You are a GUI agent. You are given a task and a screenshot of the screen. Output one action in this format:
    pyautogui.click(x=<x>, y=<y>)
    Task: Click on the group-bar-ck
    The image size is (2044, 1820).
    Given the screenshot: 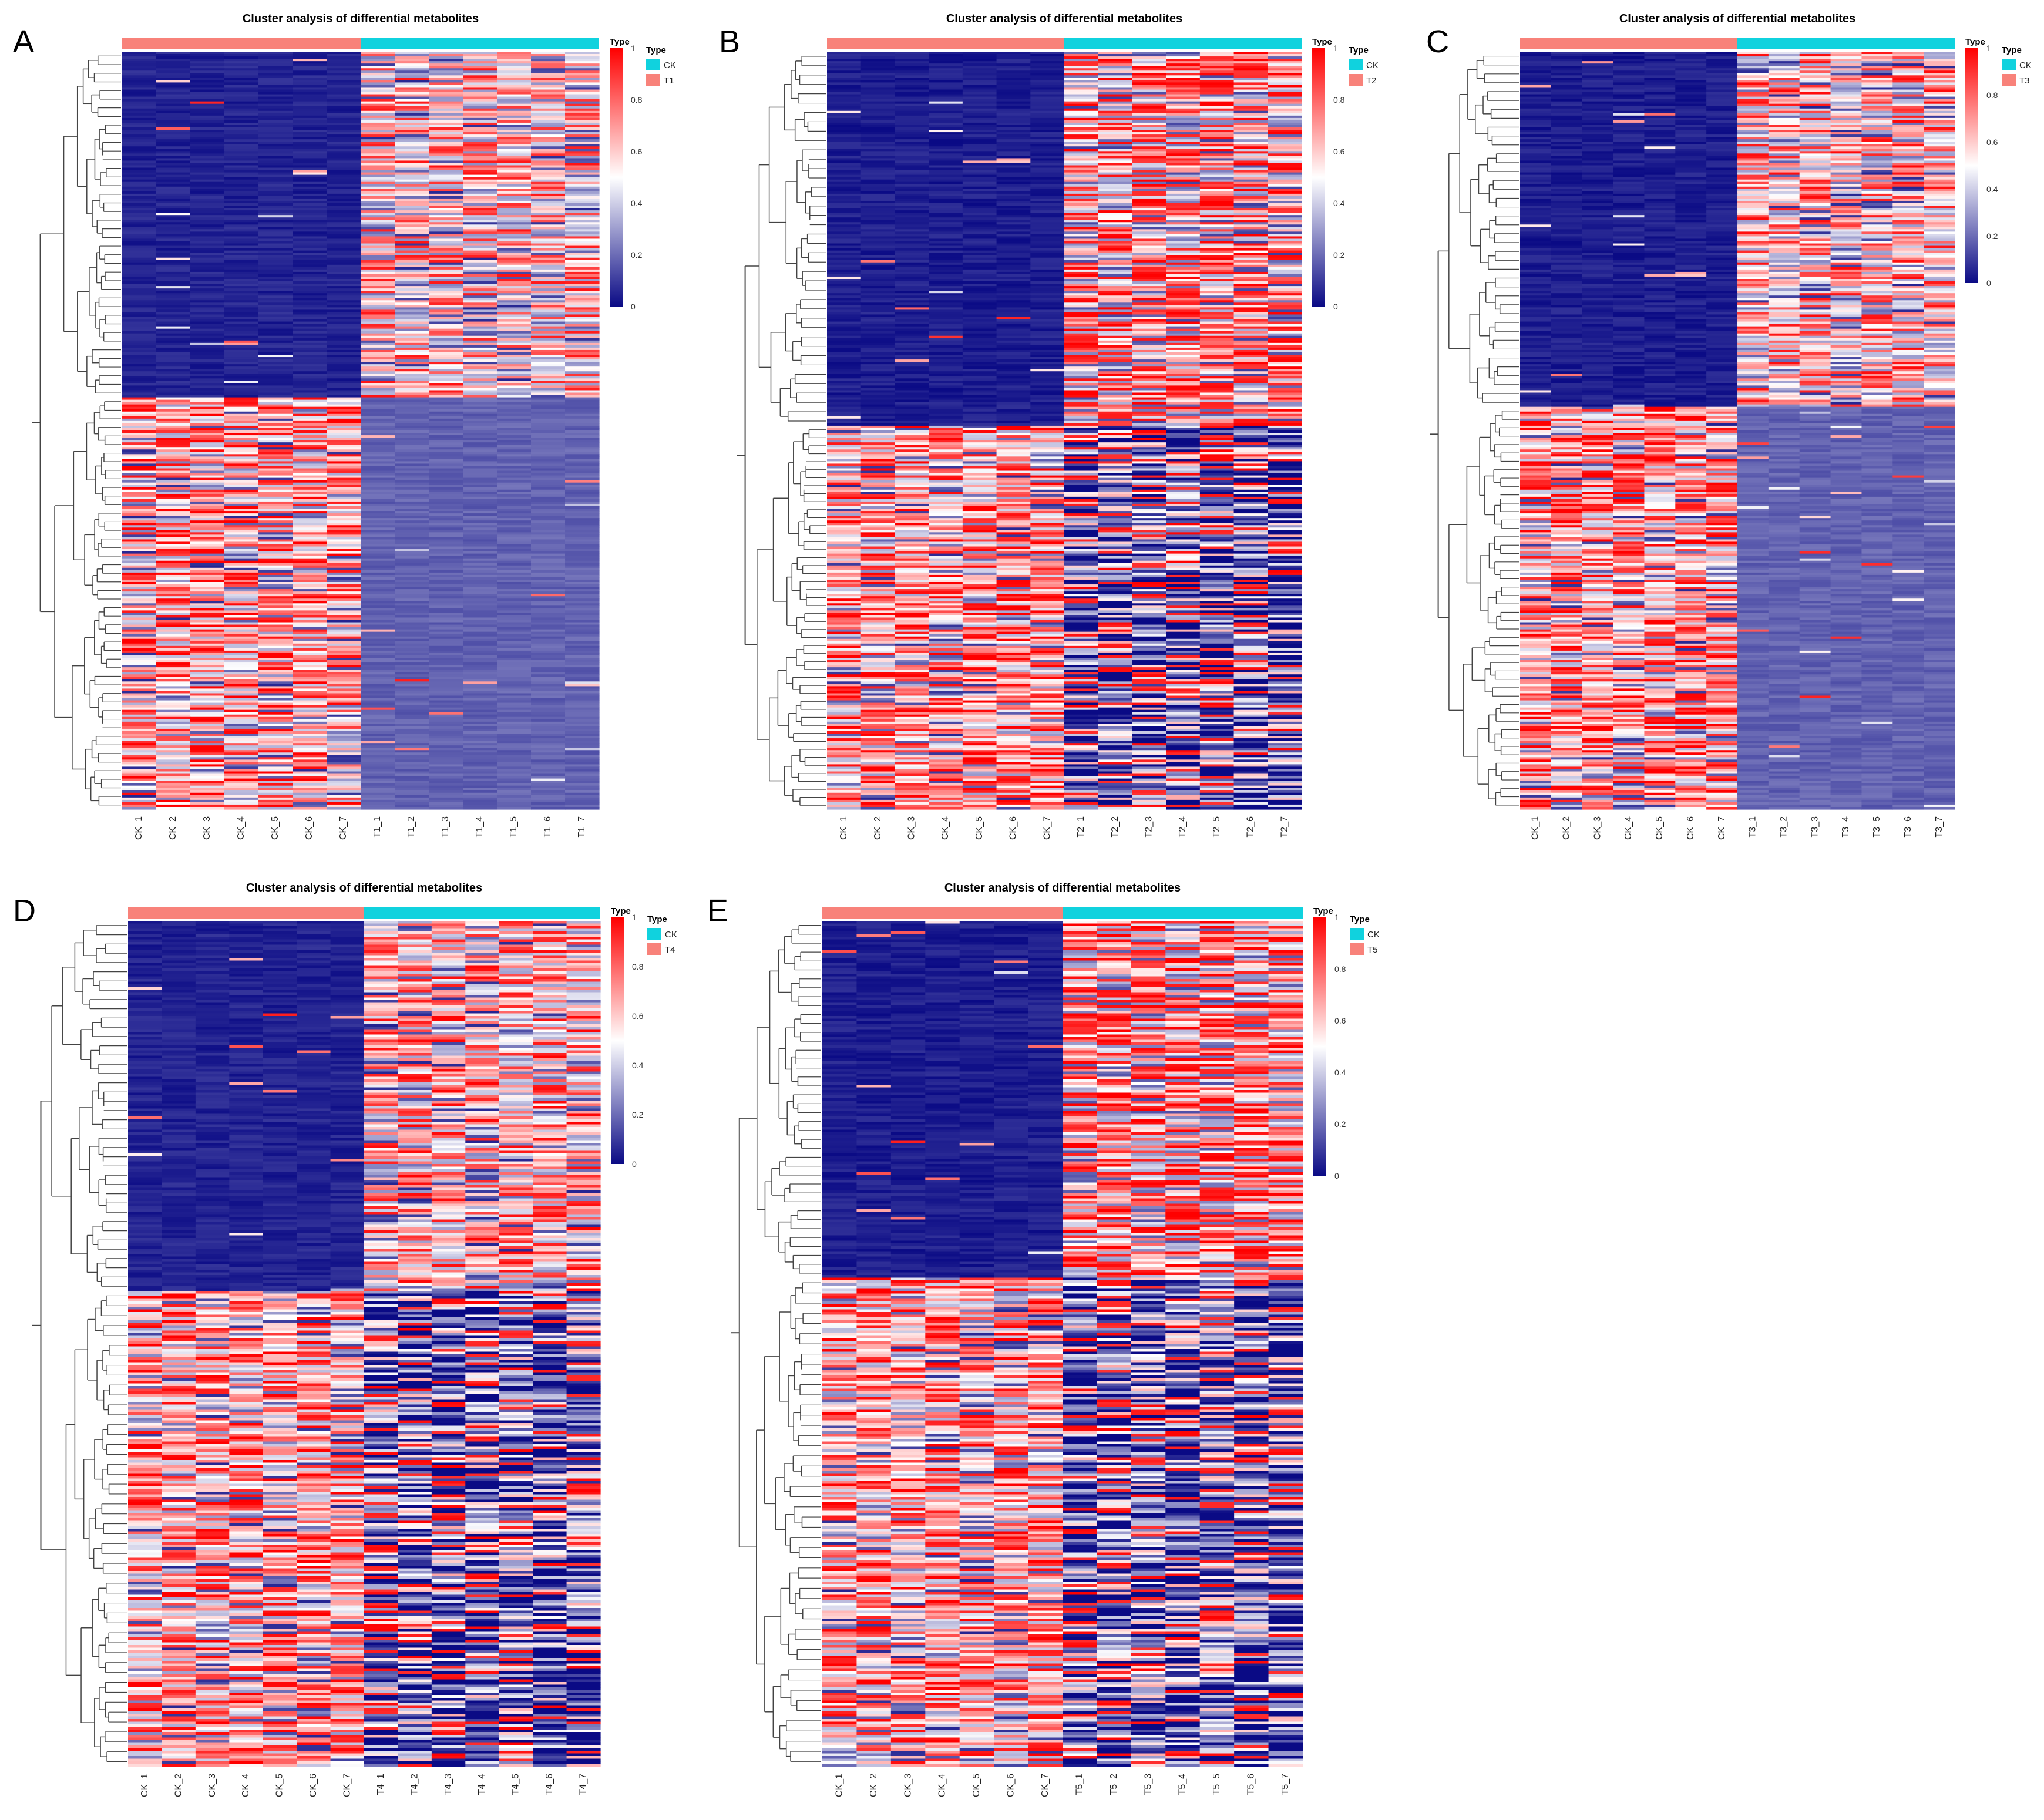 What is the action you would take?
    pyautogui.click(x=945, y=43)
    